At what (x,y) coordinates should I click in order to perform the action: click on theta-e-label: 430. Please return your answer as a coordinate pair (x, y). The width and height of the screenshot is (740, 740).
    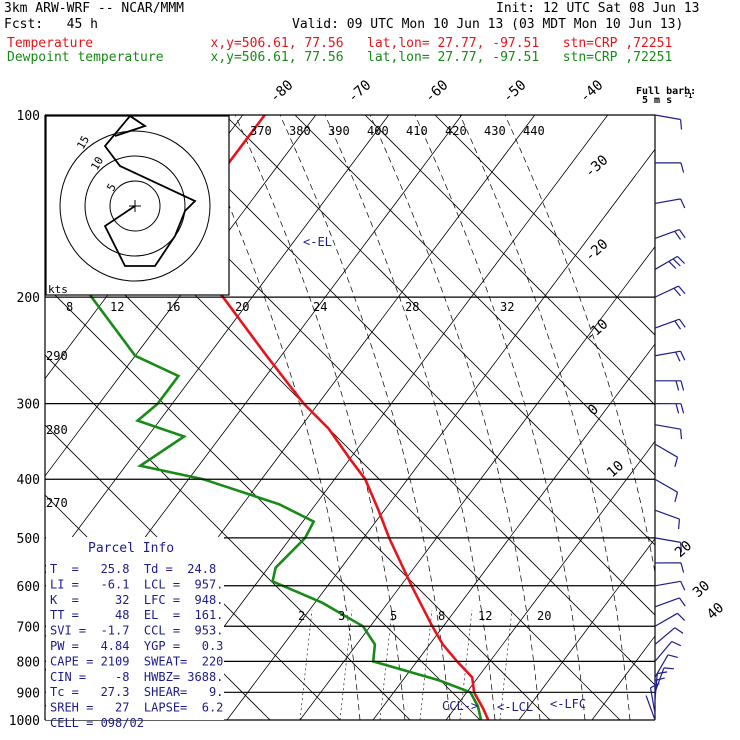
    Looking at the image, I should click on (495, 131).